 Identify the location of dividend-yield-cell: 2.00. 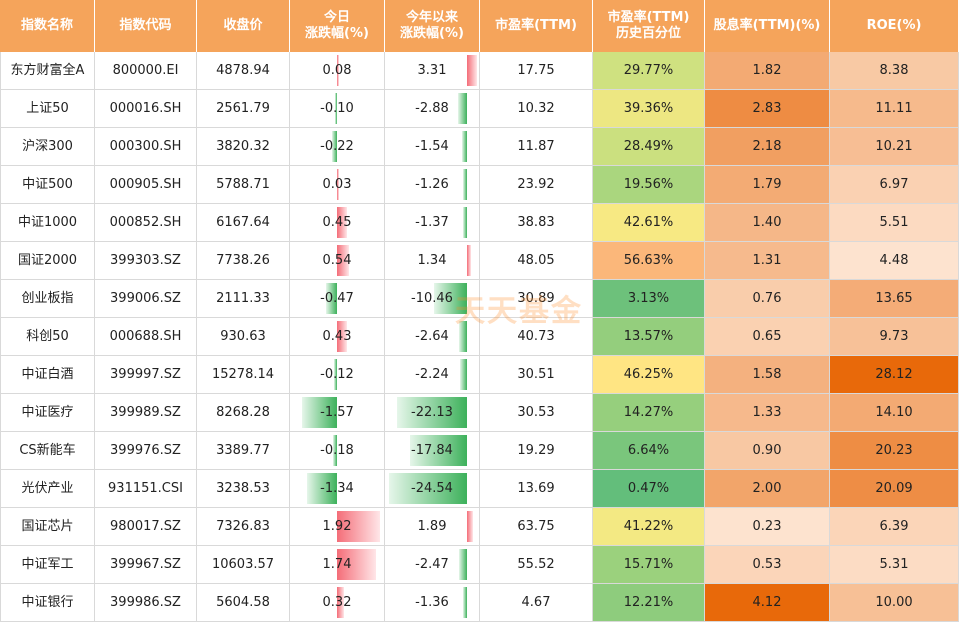
(767, 489).